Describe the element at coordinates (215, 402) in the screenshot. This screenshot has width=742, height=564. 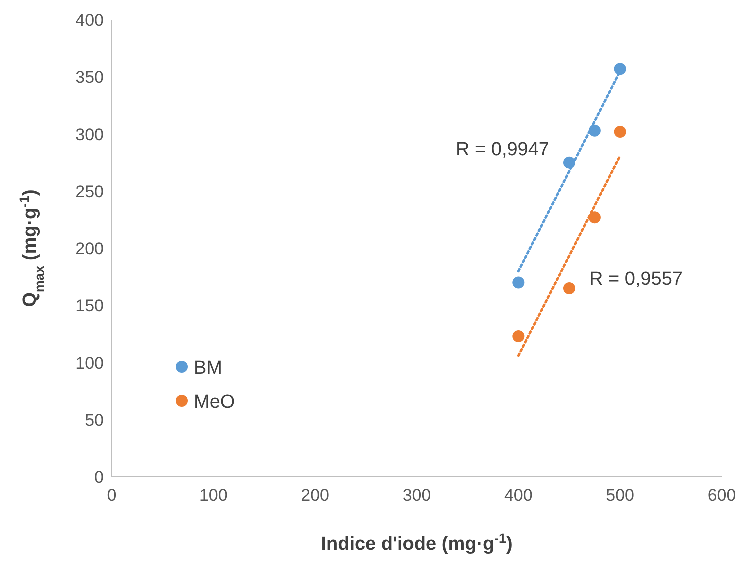
I see `legend-label: MeO` at that location.